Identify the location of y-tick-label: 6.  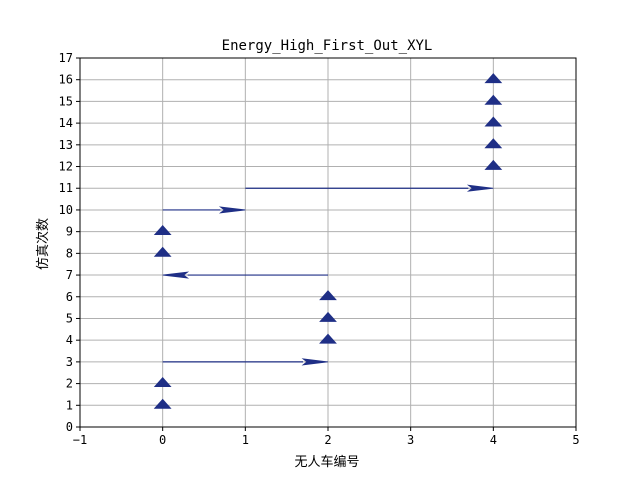
(69, 297).